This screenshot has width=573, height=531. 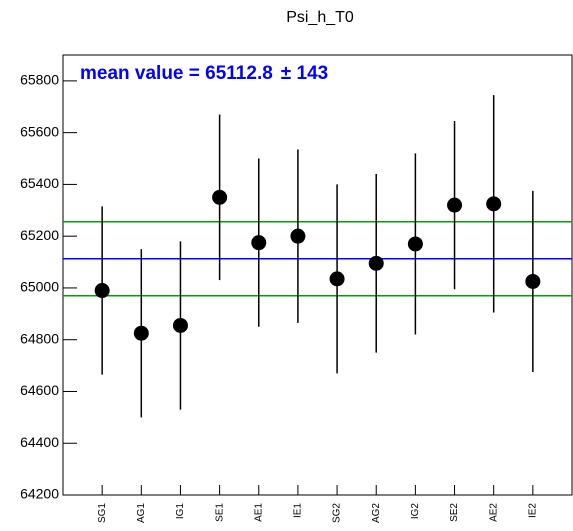 I want to click on y-tick-label: 65800, so click(x=39, y=80).